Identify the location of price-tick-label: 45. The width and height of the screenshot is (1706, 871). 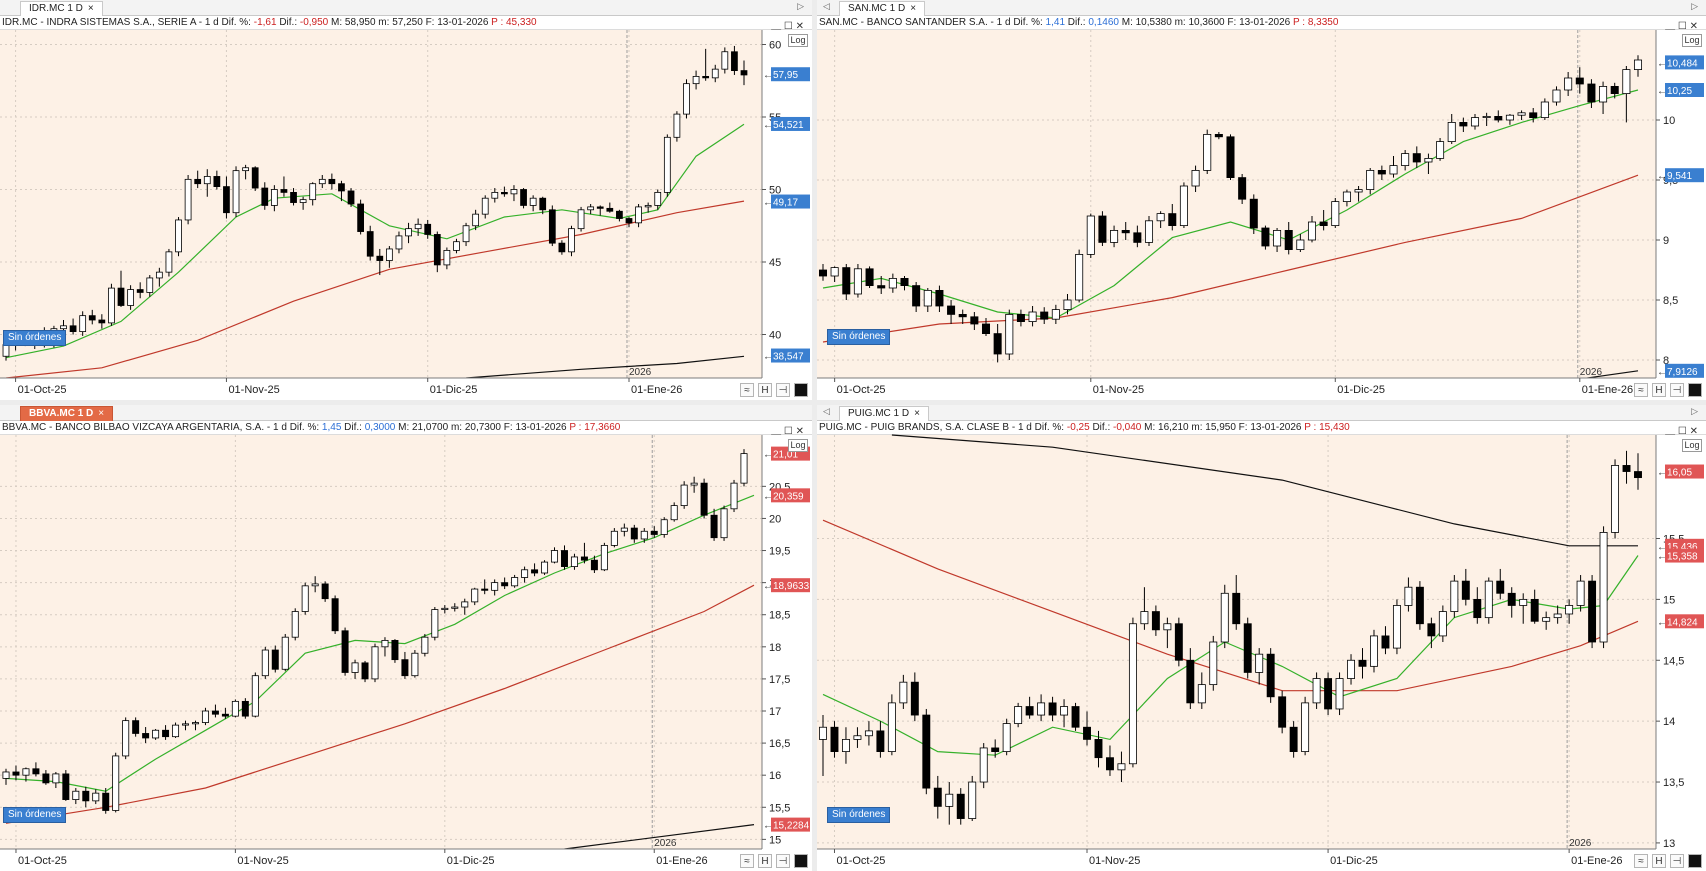
(775, 263).